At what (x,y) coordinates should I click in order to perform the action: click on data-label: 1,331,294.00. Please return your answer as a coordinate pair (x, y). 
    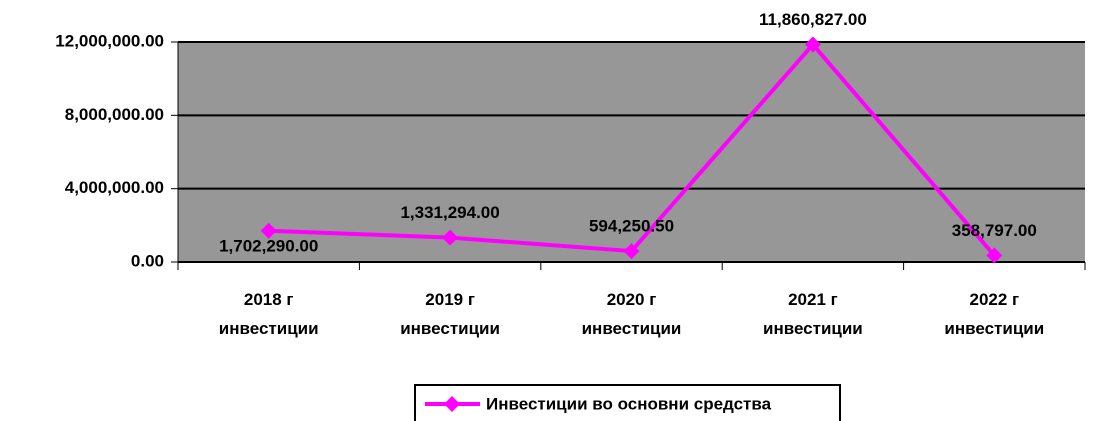
    Looking at the image, I should click on (449, 212).